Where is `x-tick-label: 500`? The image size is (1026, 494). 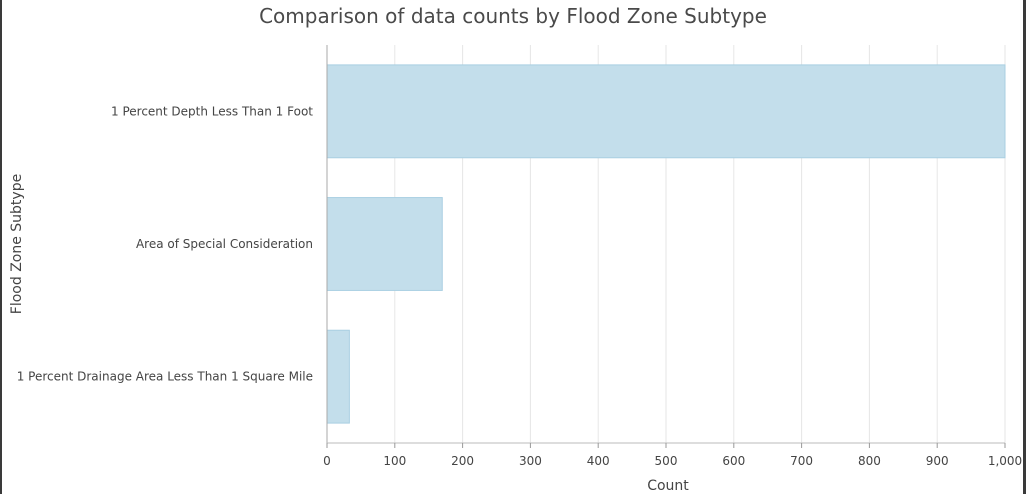
x-tick-label: 500 is located at coordinates (666, 461).